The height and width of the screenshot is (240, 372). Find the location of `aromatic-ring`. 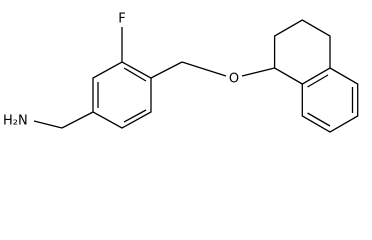

aromatic-ring is located at coordinates (330, 100).